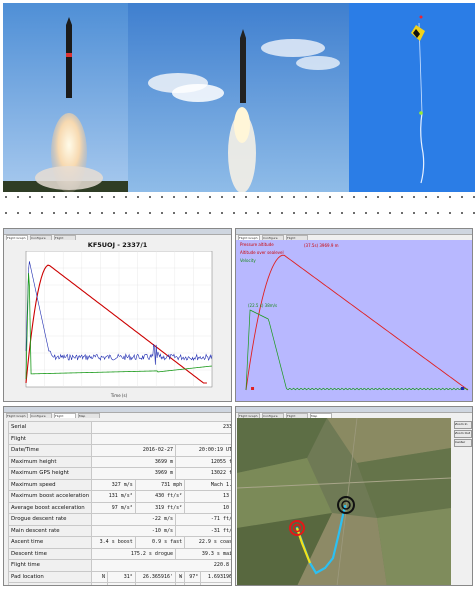  Describe the element at coordinates (133, 450) in the screenshot. I see `summary-value: 2016-02-27` at that location.